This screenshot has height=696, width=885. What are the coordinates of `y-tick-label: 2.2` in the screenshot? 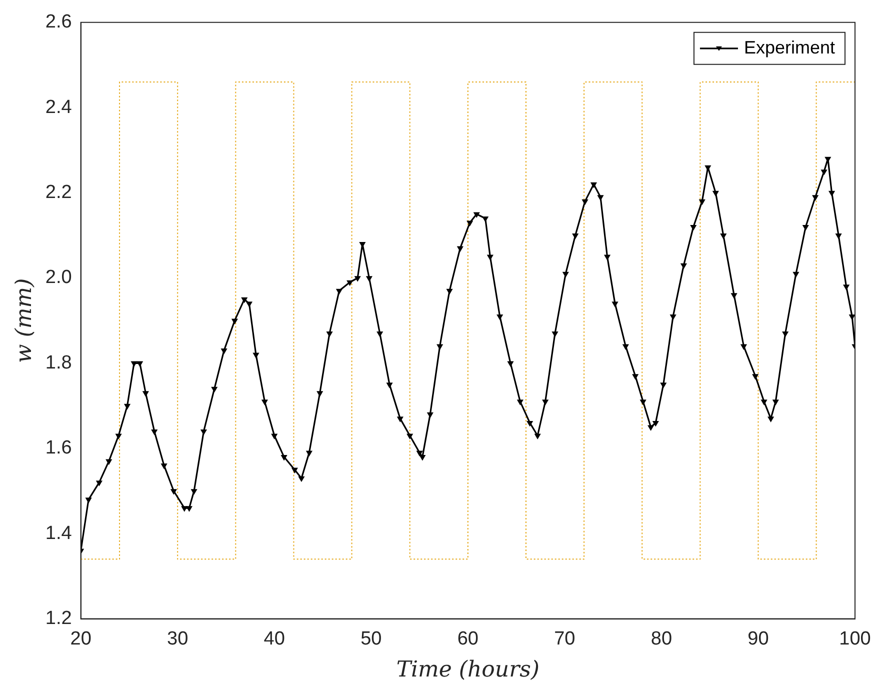 It's located at (58, 193).